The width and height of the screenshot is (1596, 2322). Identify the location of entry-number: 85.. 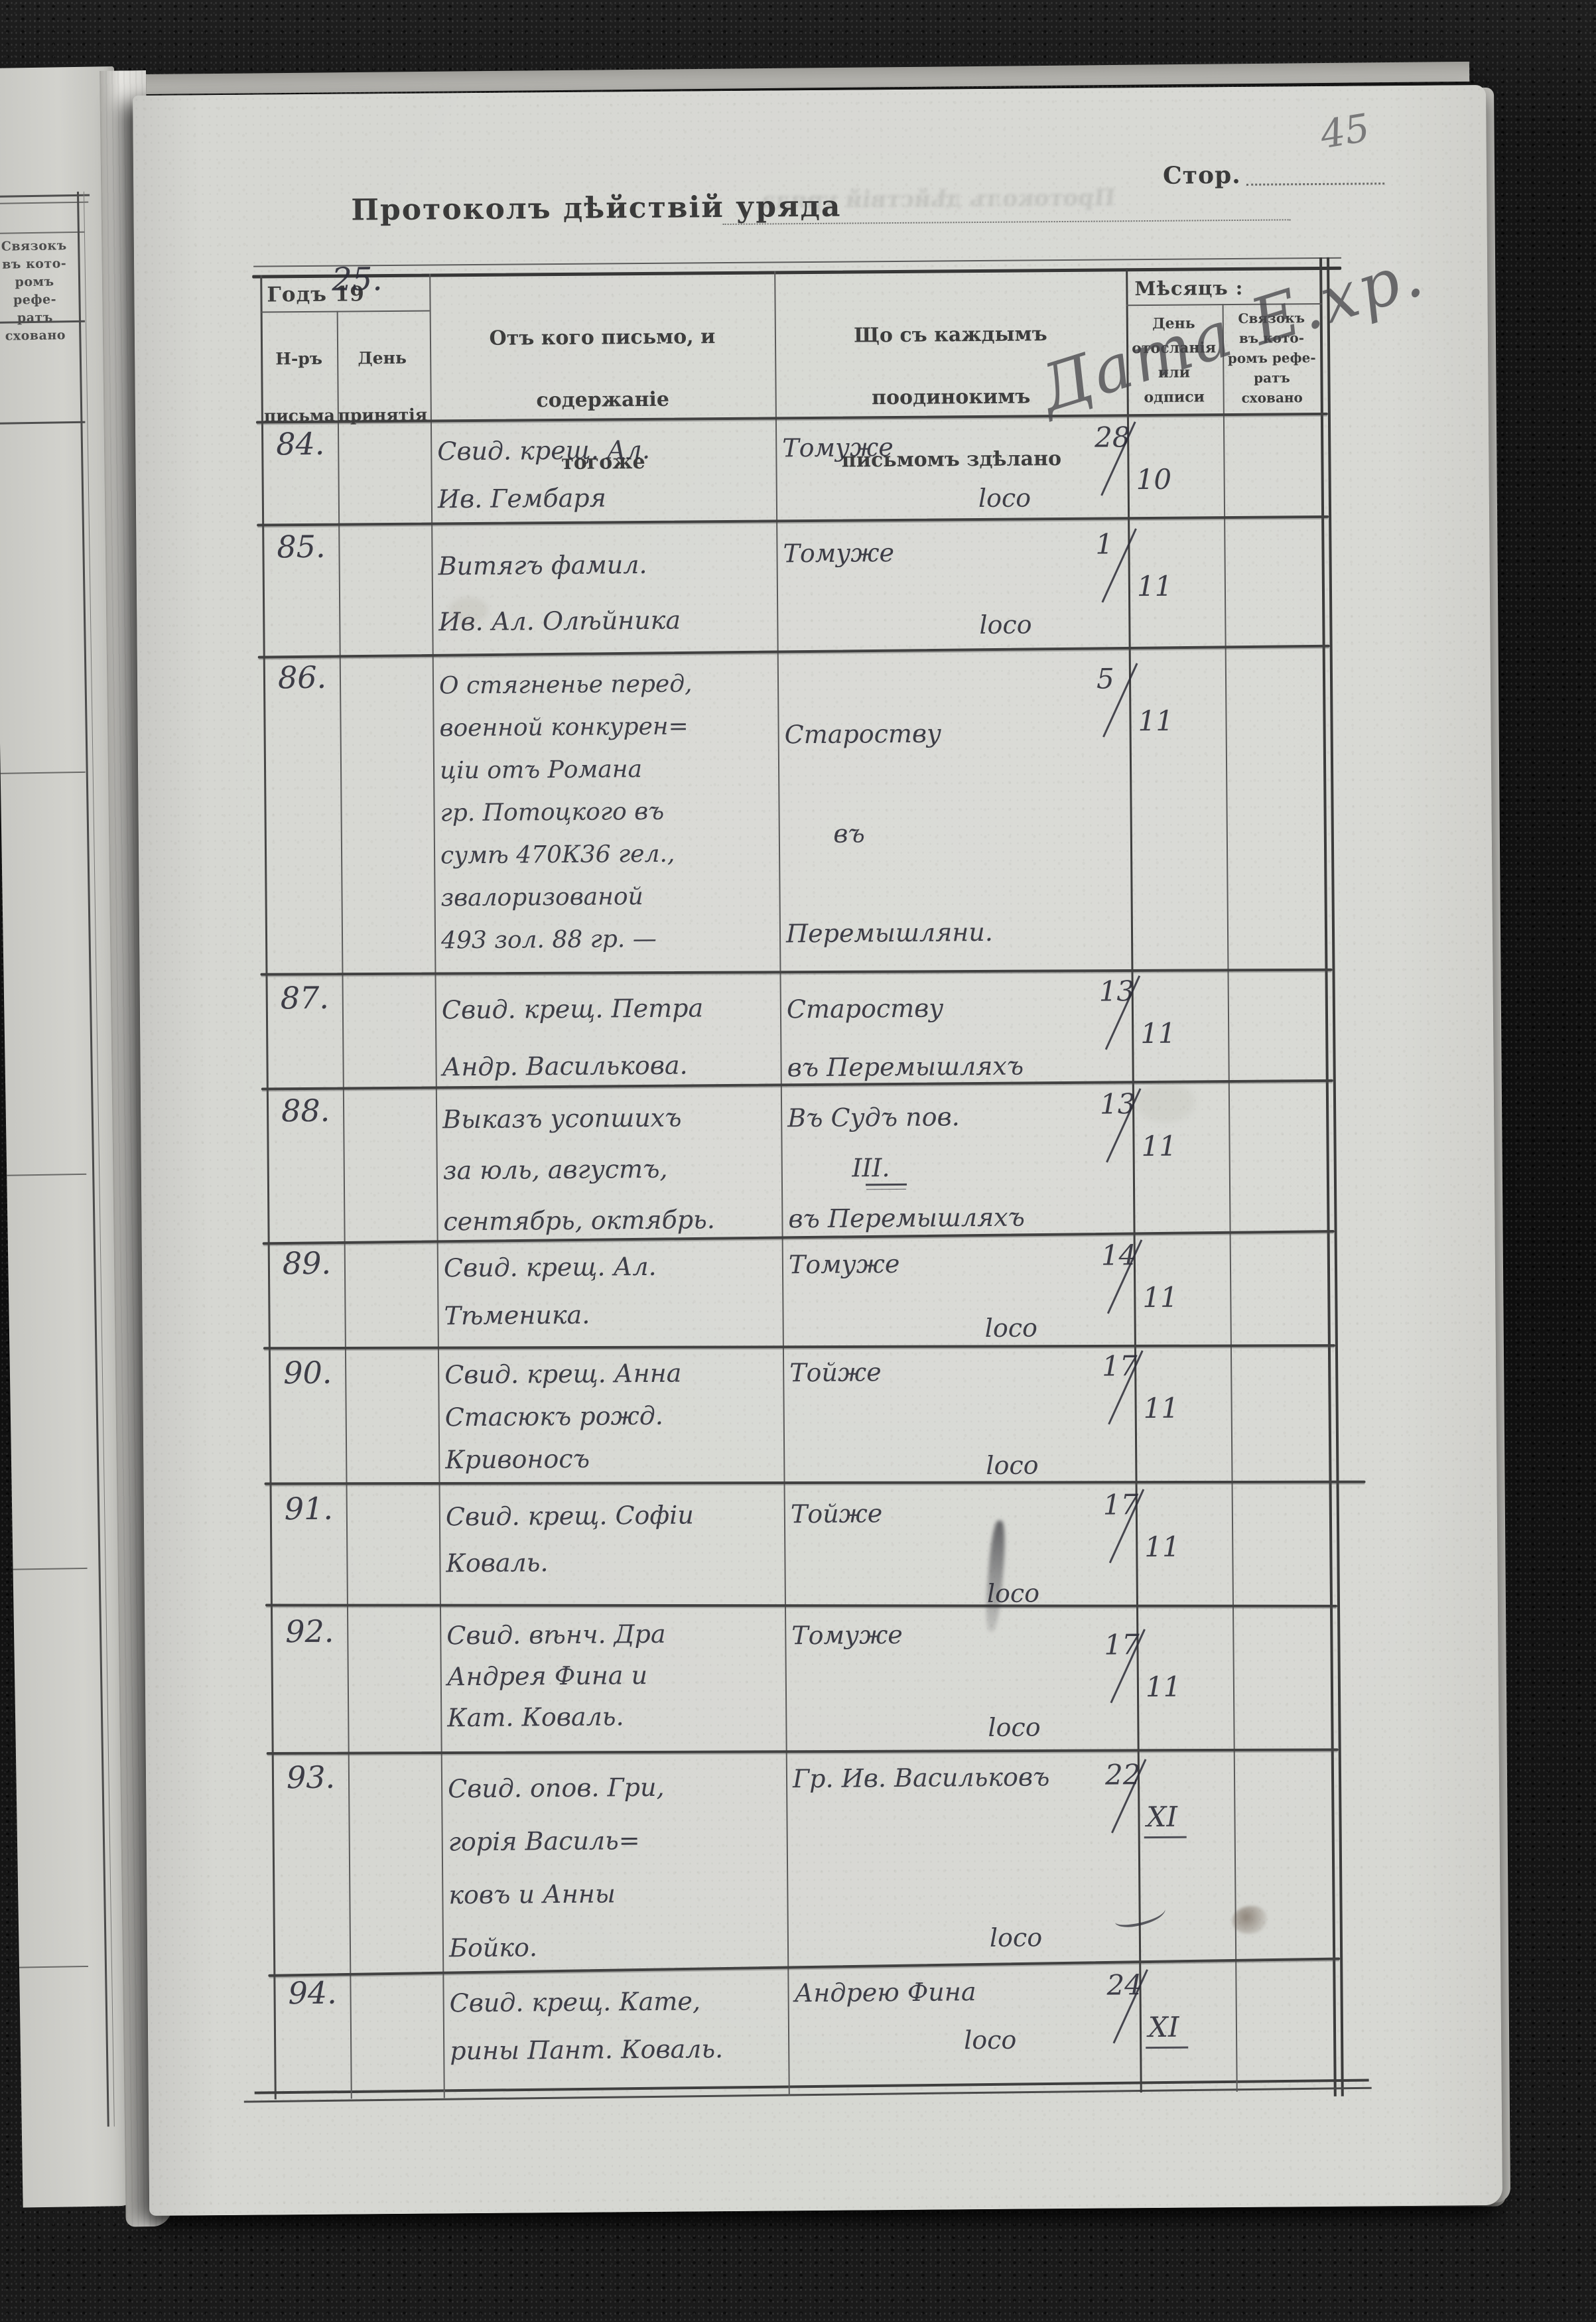
(301, 546).